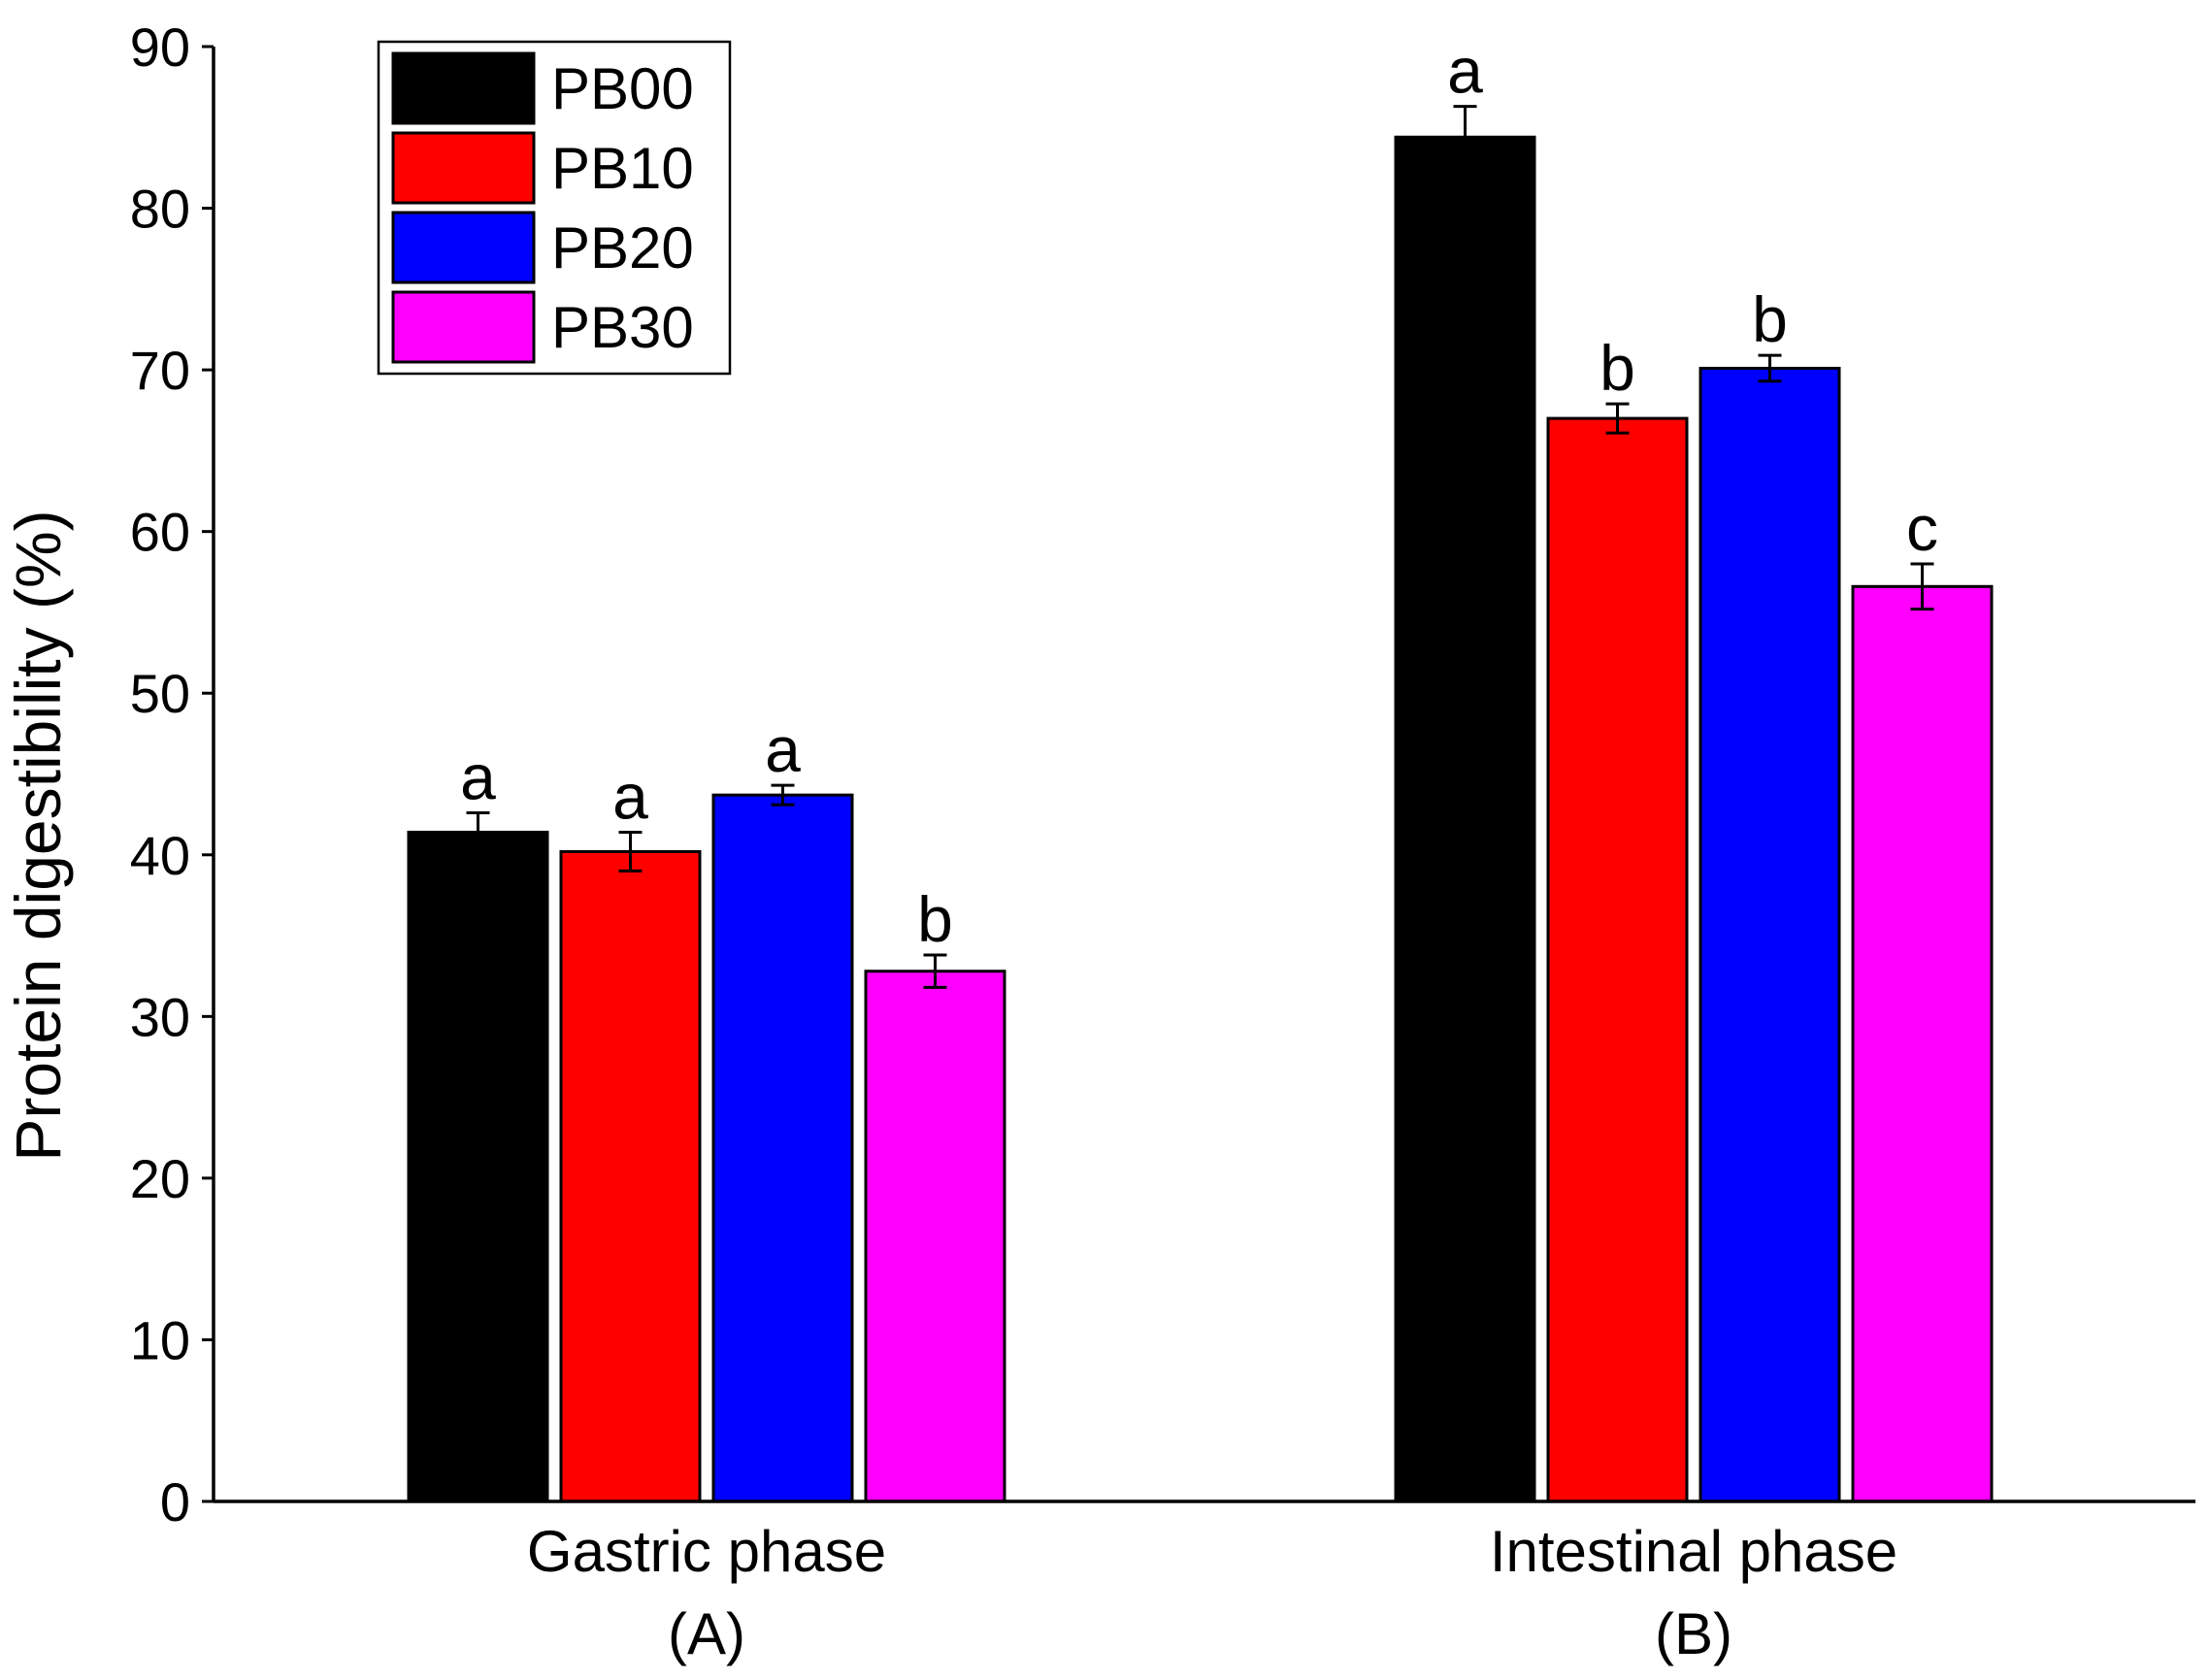 This screenshot has width=2210, height=1680. Describe the element at coordinates (542, 327) in the screenshot. I see `legend-item-pb30: PB30` at that location.